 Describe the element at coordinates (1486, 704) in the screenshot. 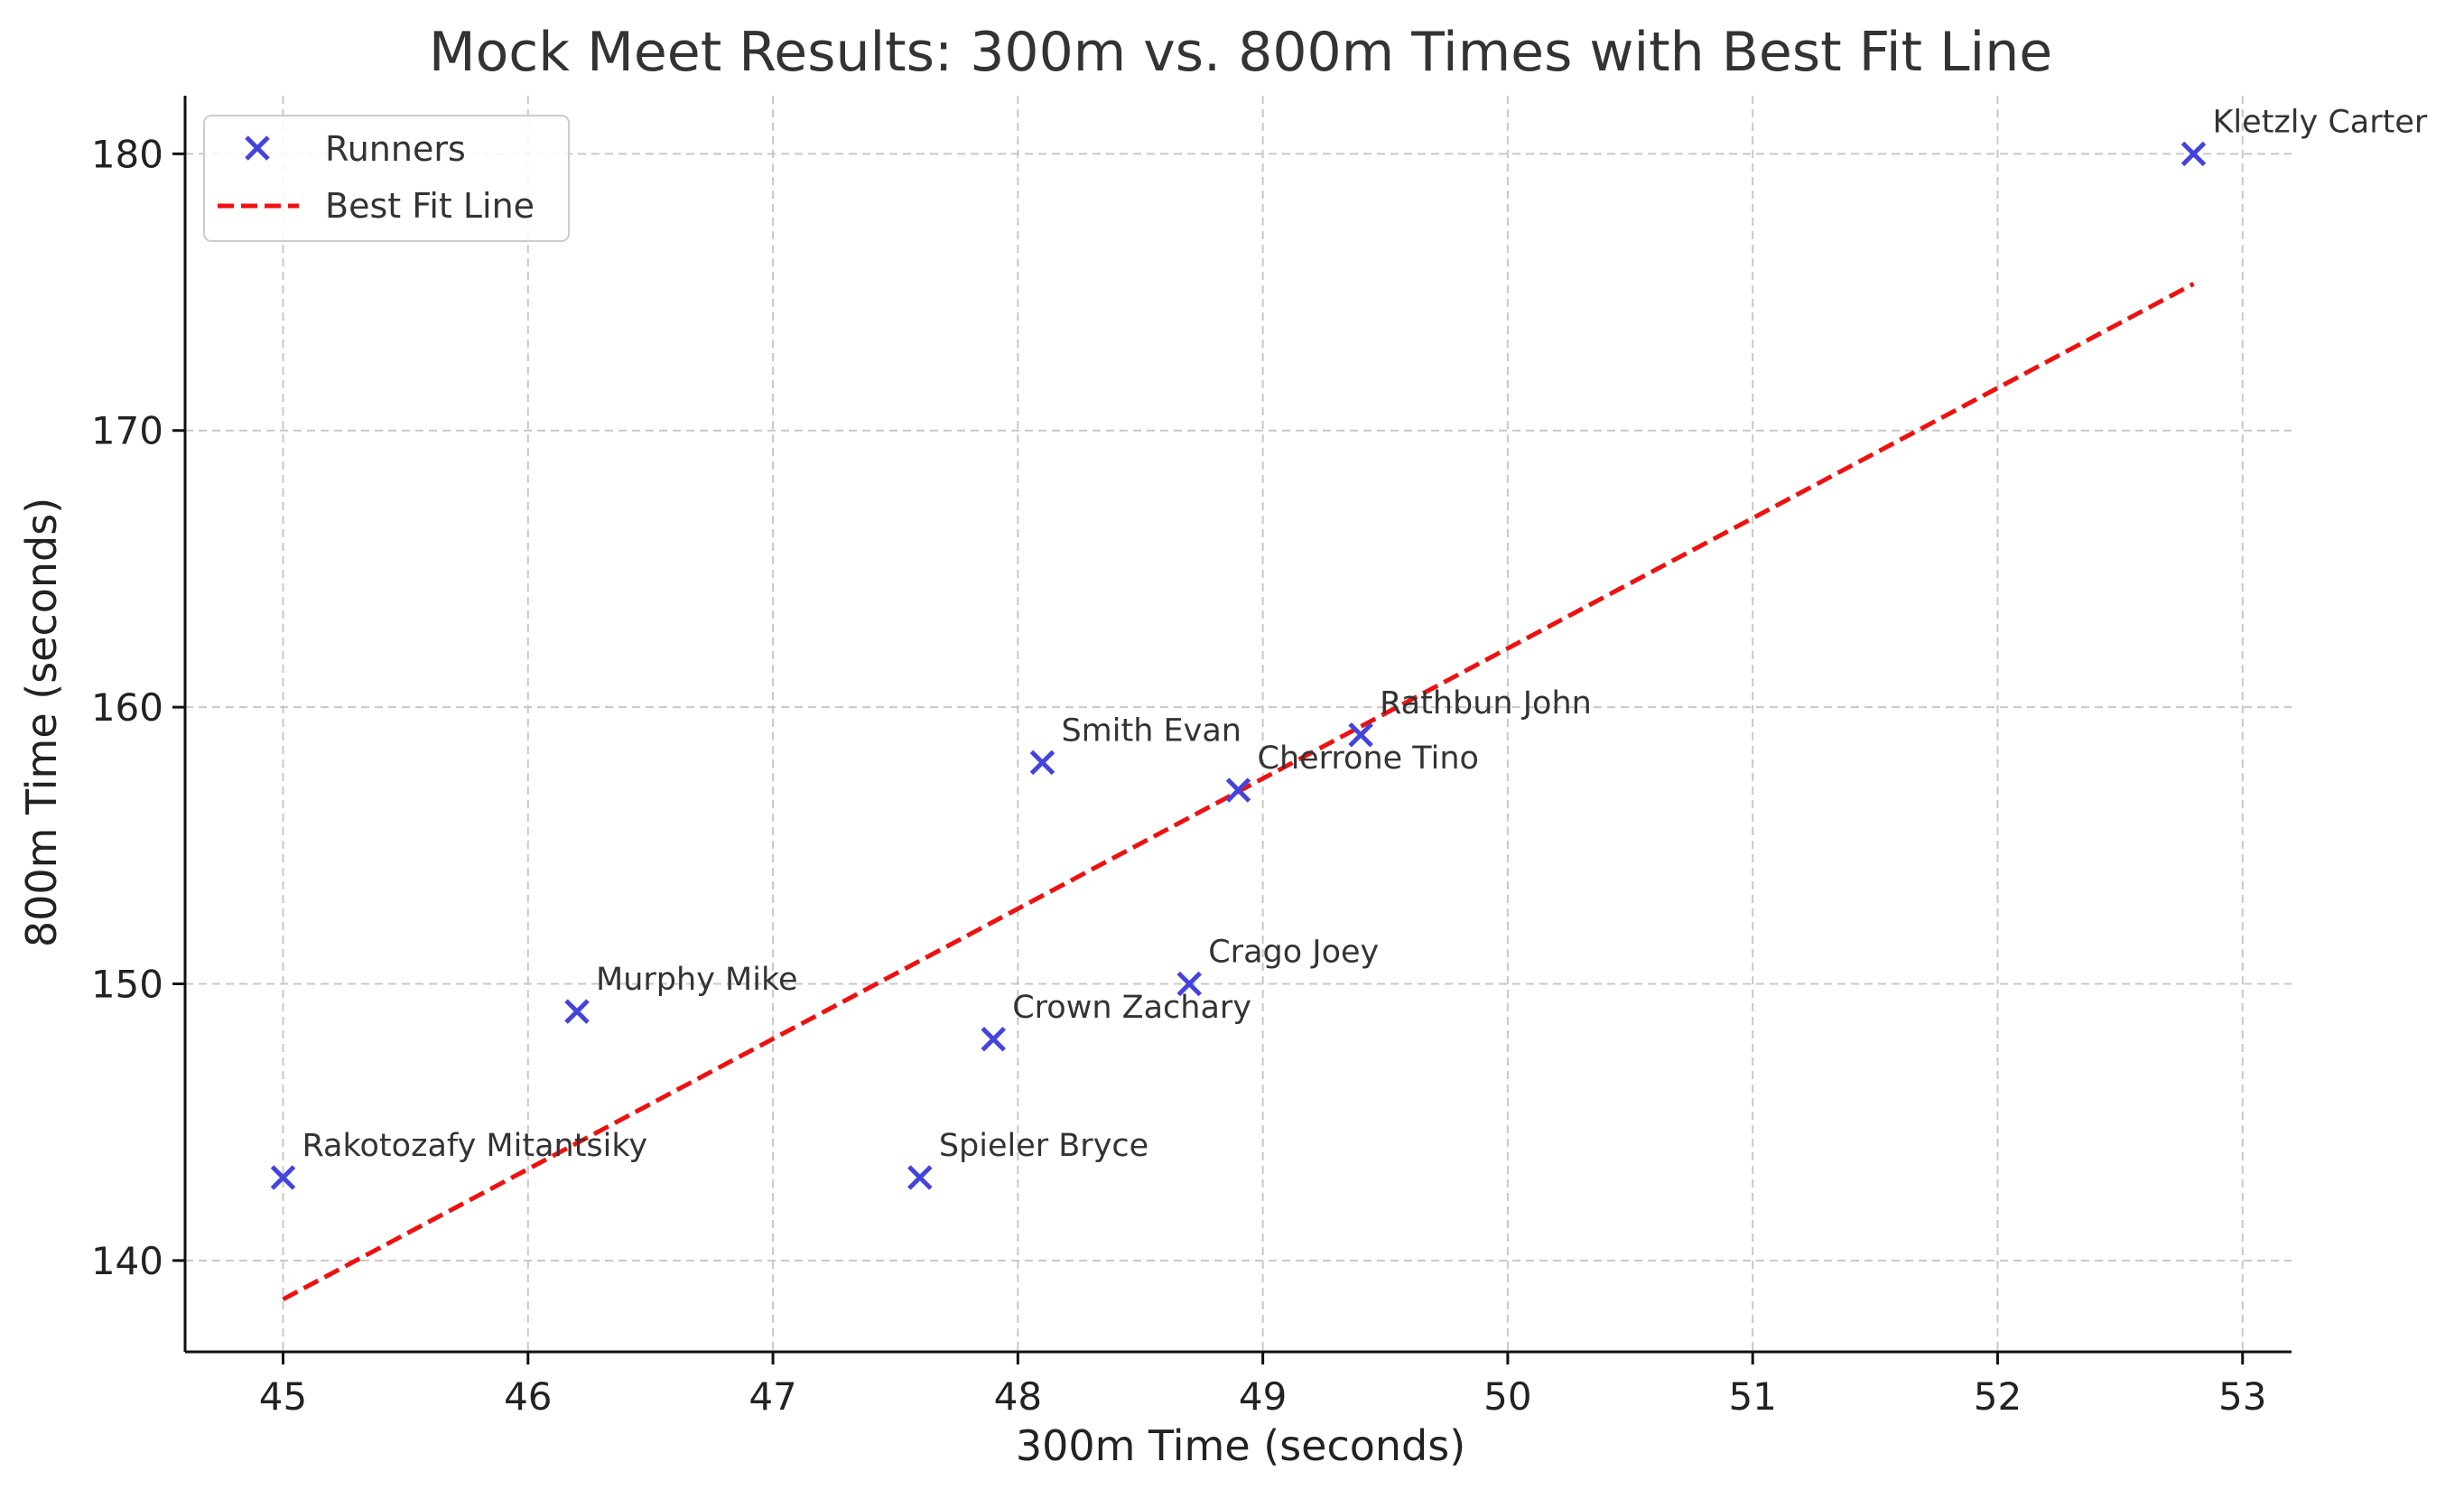

I see `point-label: Rathbun John` at that location.